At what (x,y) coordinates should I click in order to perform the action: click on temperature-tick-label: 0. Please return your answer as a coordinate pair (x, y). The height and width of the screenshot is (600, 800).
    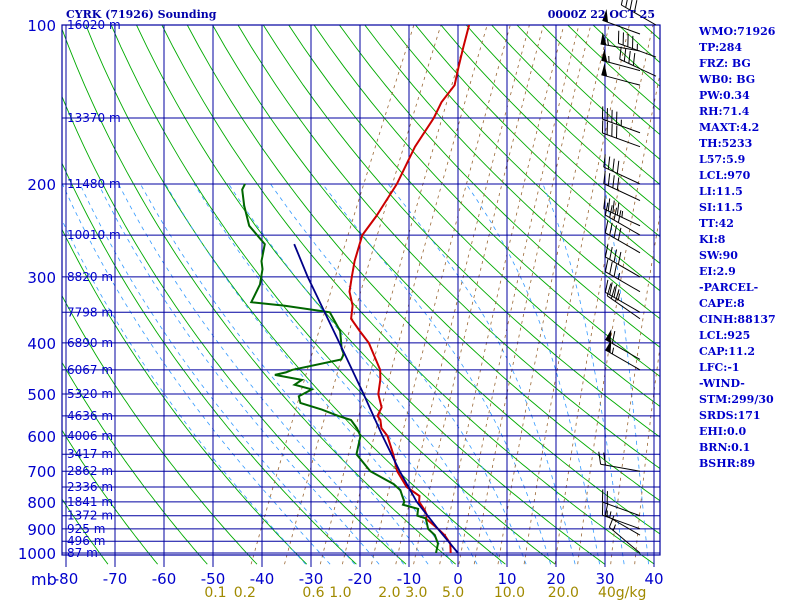
    Looking at the image, I should click on (458, 579).